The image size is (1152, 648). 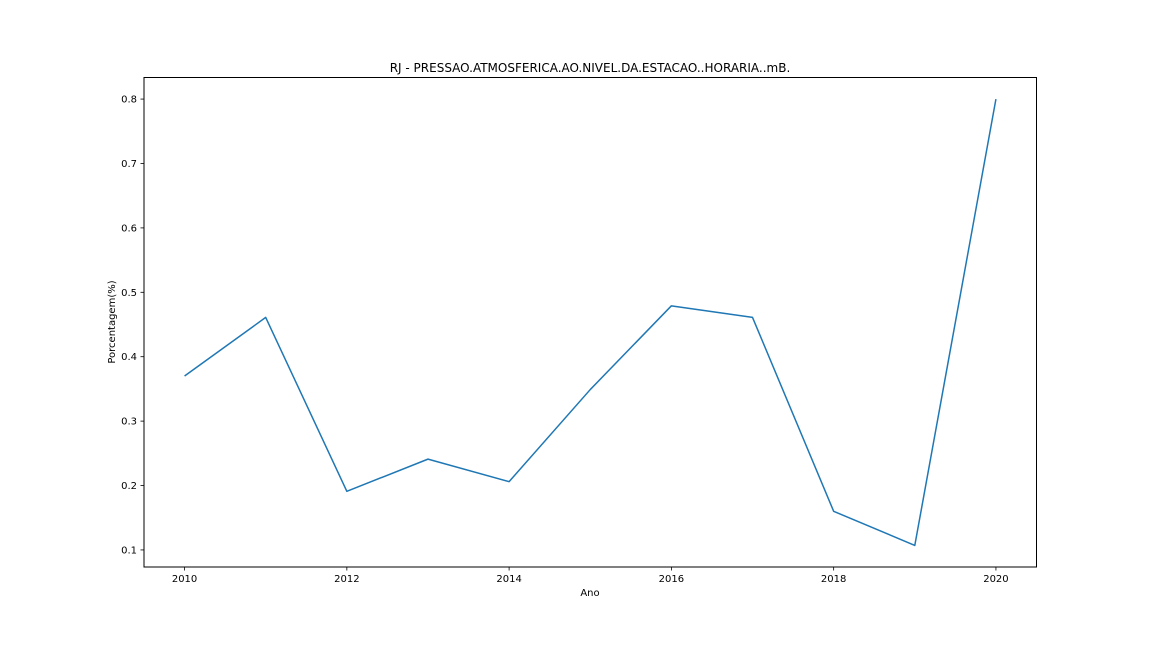 I want to click on x-tick-label: 2020, so click(x=995, y=579).